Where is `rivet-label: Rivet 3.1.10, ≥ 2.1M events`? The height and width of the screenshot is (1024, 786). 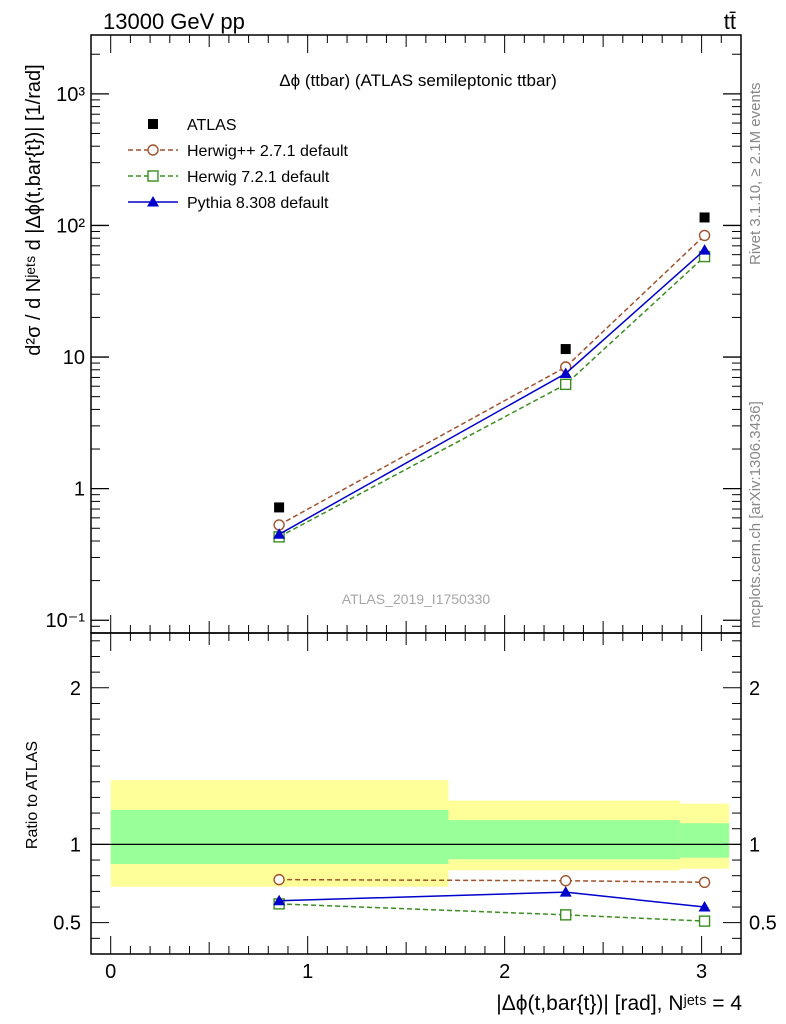 rivet-label: Rivet 3.1.10, ≥ 2.1M events is located at coordinates (755, 174).